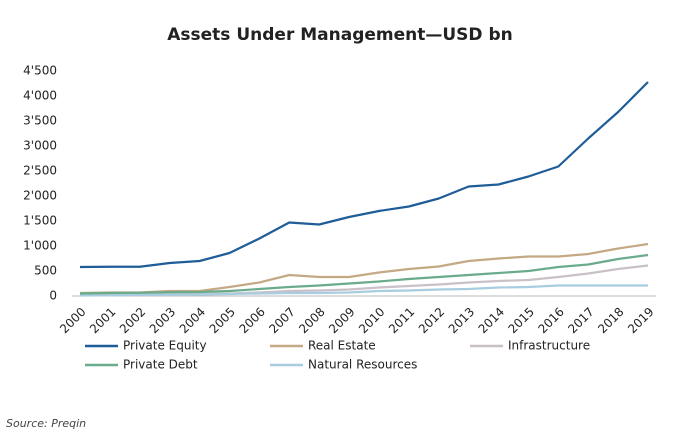 This screenshot has width=681, height=434. Describe the element at coordinates (251, 320) in the screenshot. I see `x-tick-label: 2006` at that location.